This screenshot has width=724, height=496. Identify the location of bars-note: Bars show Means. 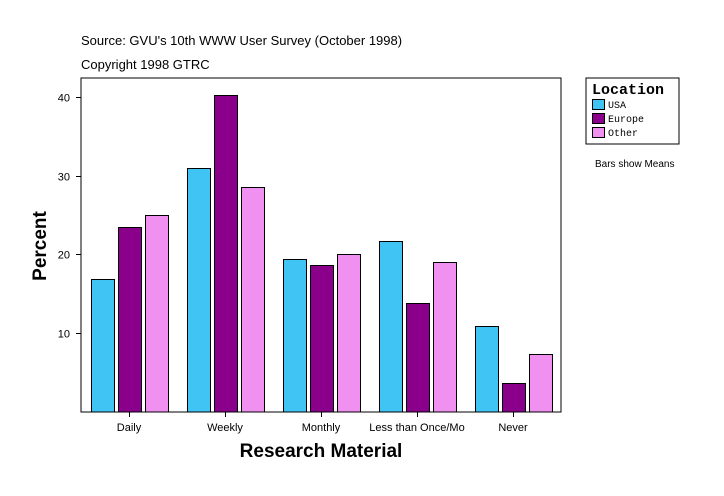
(634, 164).